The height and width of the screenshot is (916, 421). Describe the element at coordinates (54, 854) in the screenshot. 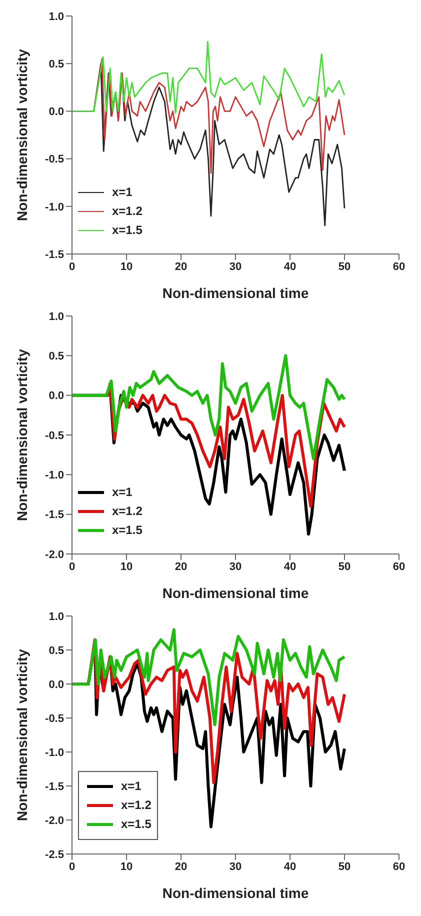

I see `y-tick-label: -2.5` at that location.